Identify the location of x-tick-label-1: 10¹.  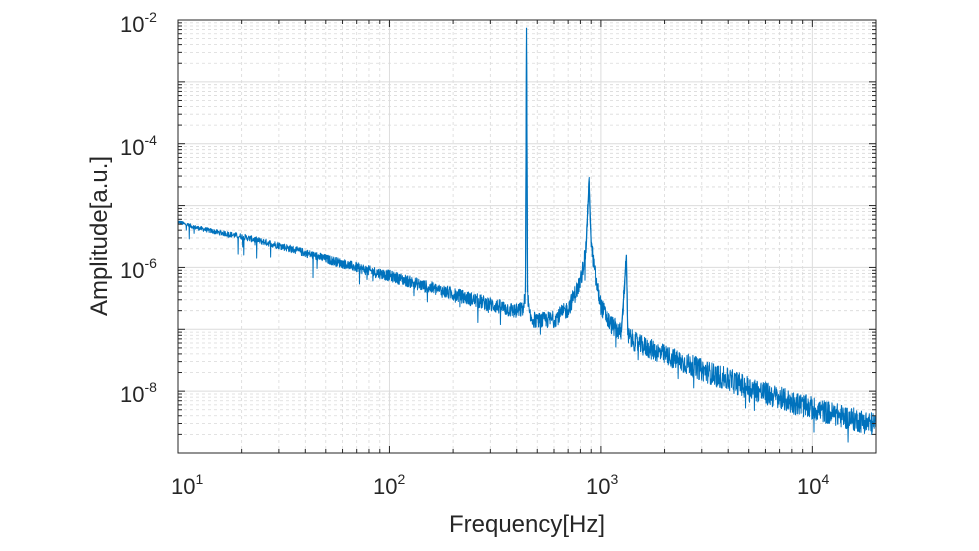
(187, 485).